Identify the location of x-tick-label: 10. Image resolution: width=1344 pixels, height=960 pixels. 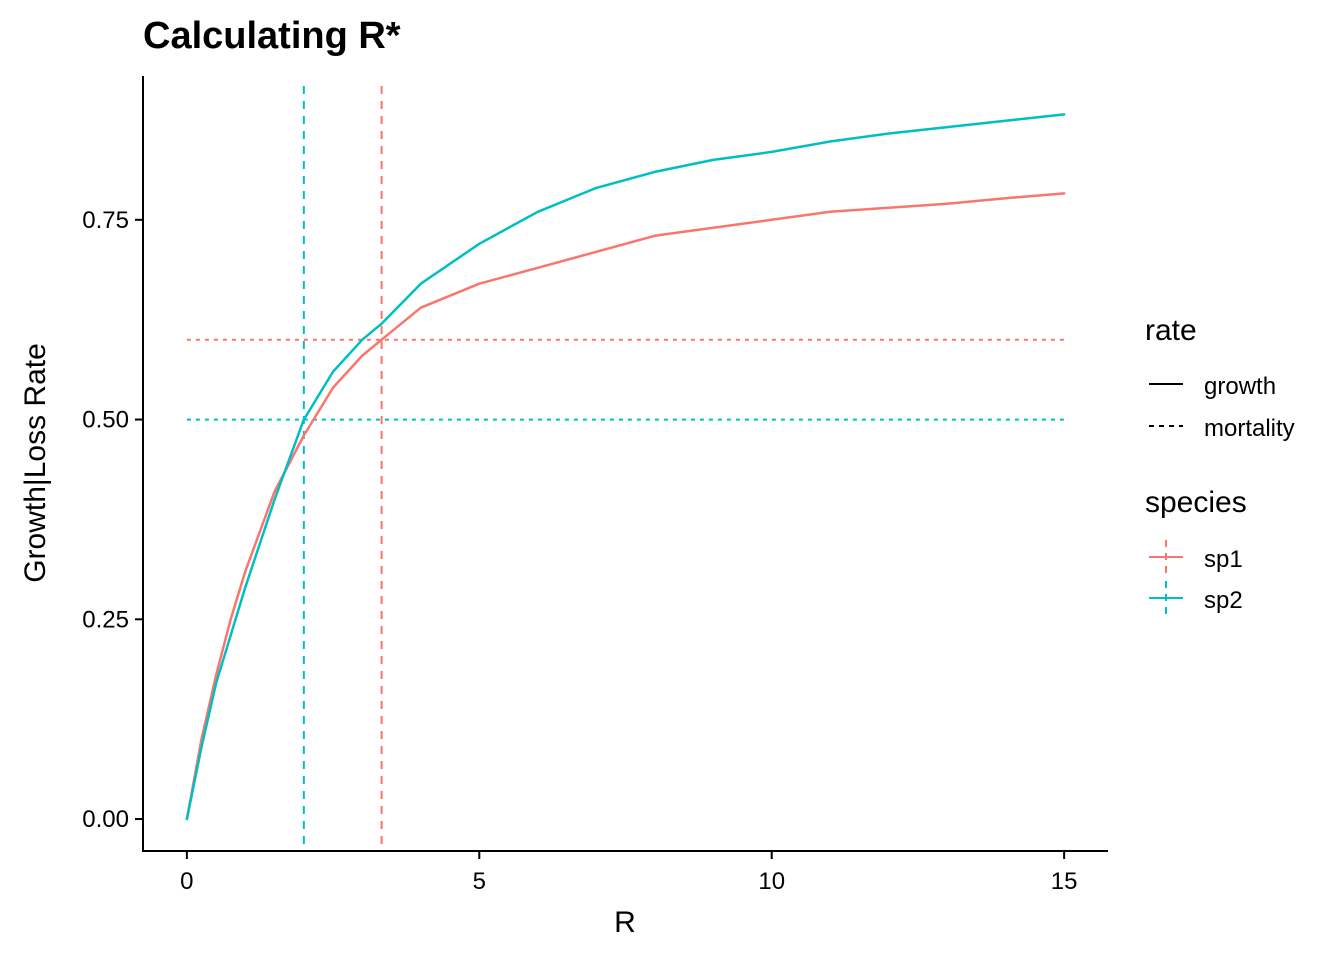
(771, 881).